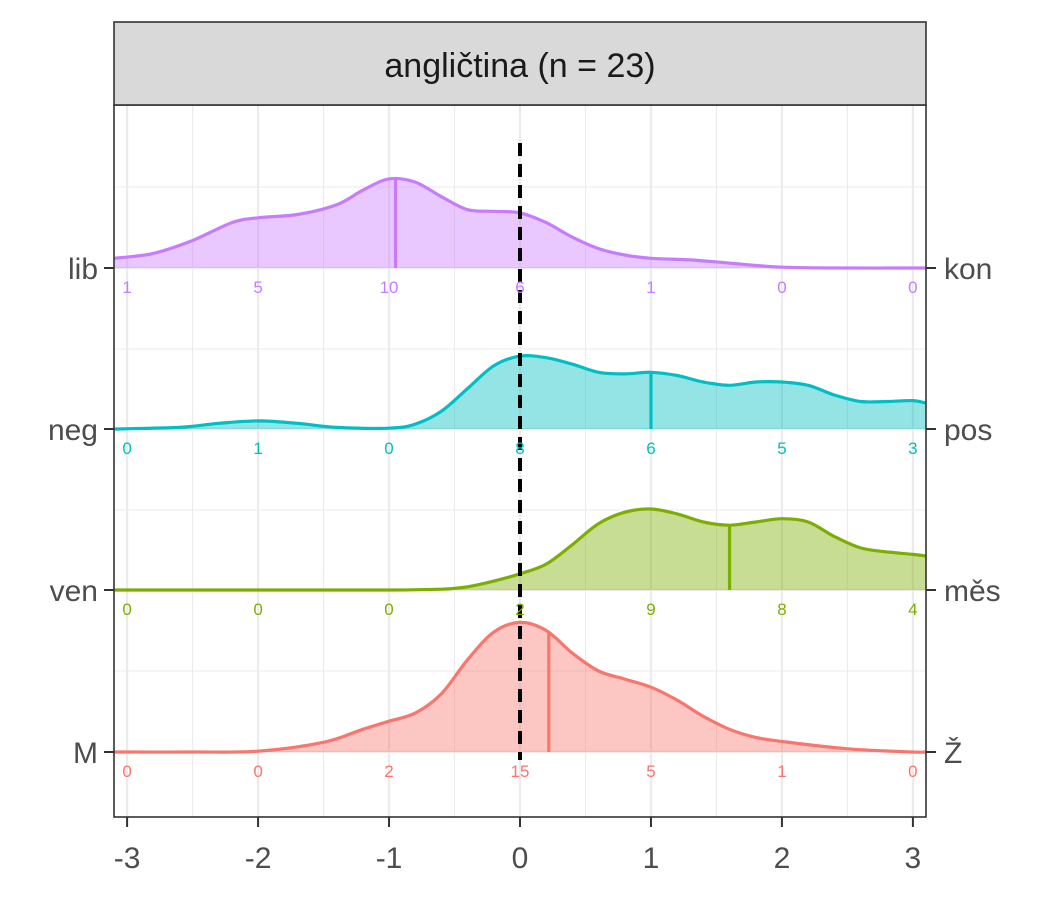 The height and width of the screenshot is (900, 1050). What do you see at coordinates (389, 858) in the screenshot?
I see `x-tick-label: -1` at bounding box center [389, 858].